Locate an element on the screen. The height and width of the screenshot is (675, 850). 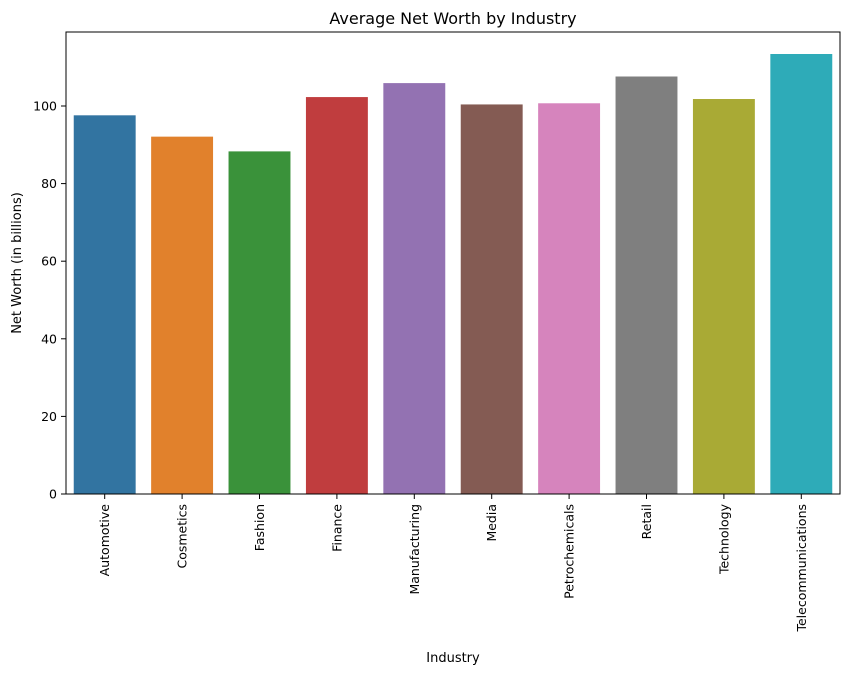
bar-manufacturing is located at coordinates (414, 288).